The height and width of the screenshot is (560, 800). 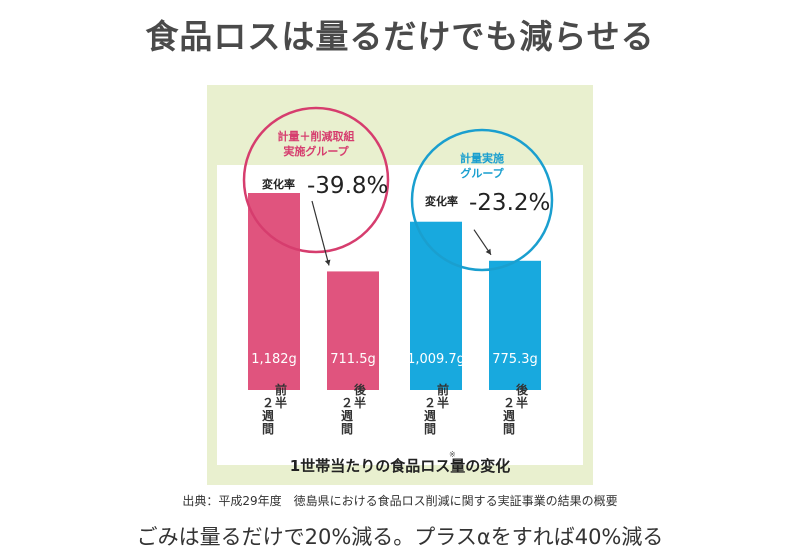 I want to click on source-citation: 出典：平成29年度 徳島県における食品ロス削減に関する実証事業の結果の概要, so click(x=400, y=501).